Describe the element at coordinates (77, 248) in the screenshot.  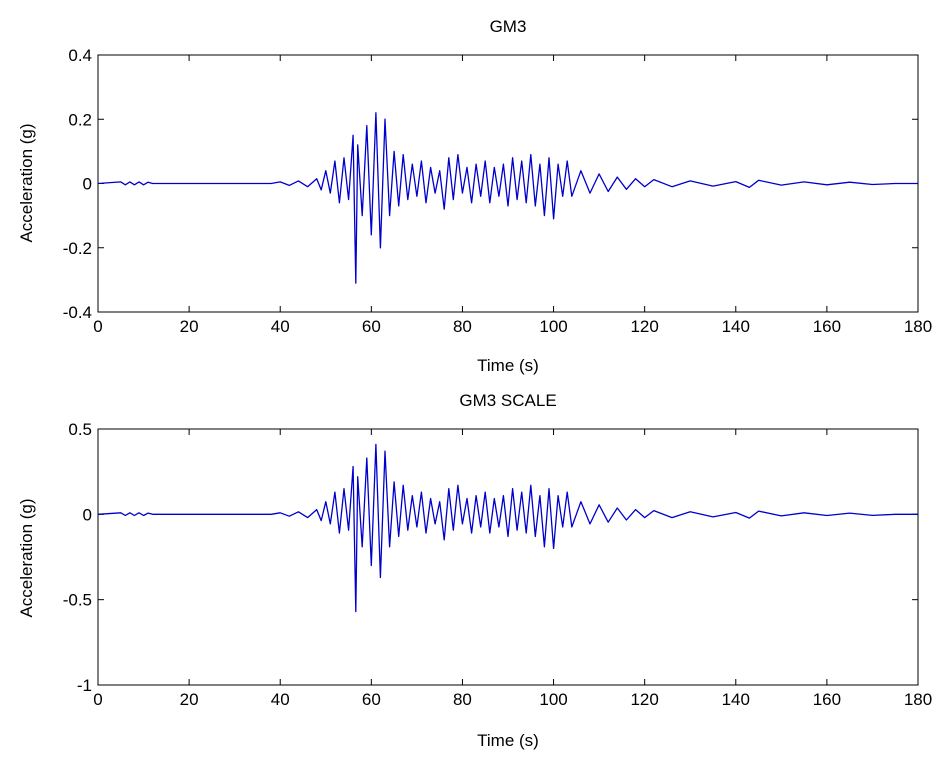
I see `y-tick-label: -0.2` at that location.